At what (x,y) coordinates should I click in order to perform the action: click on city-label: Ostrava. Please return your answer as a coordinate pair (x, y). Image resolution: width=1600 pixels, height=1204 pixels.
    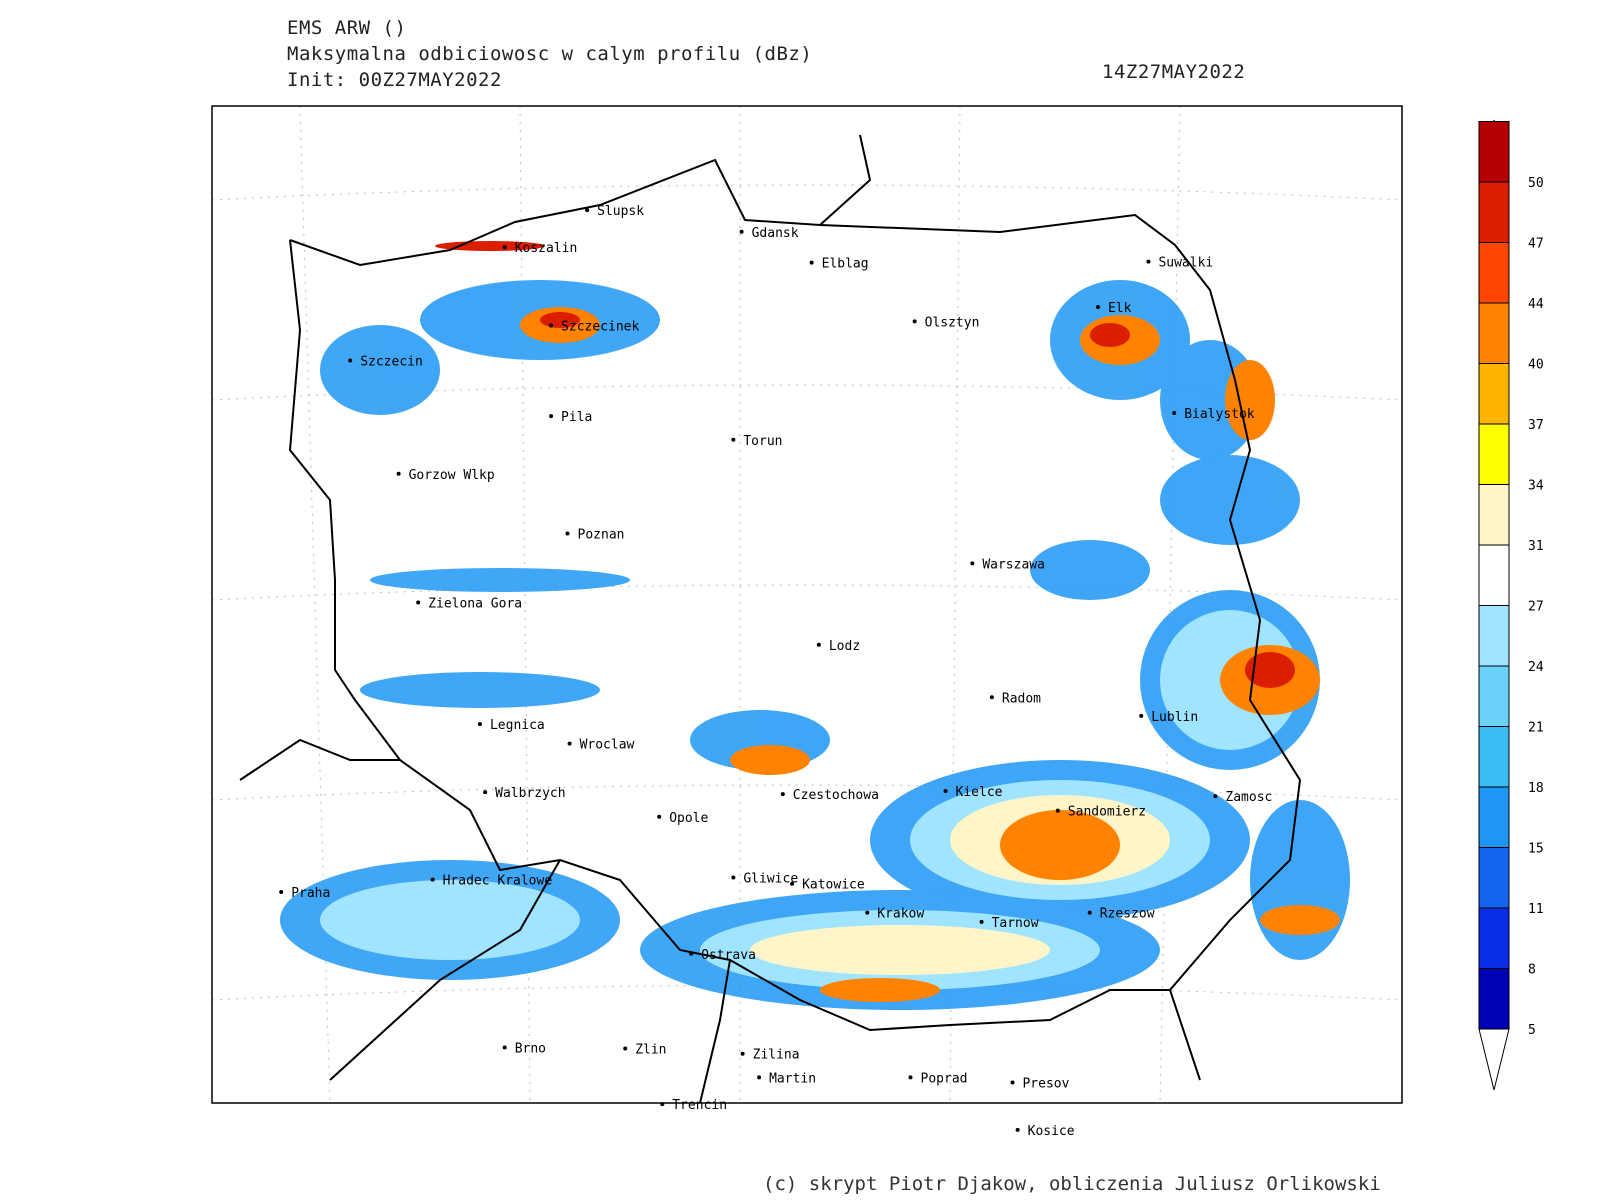
    Looking at the image, I should click on (728, 955).